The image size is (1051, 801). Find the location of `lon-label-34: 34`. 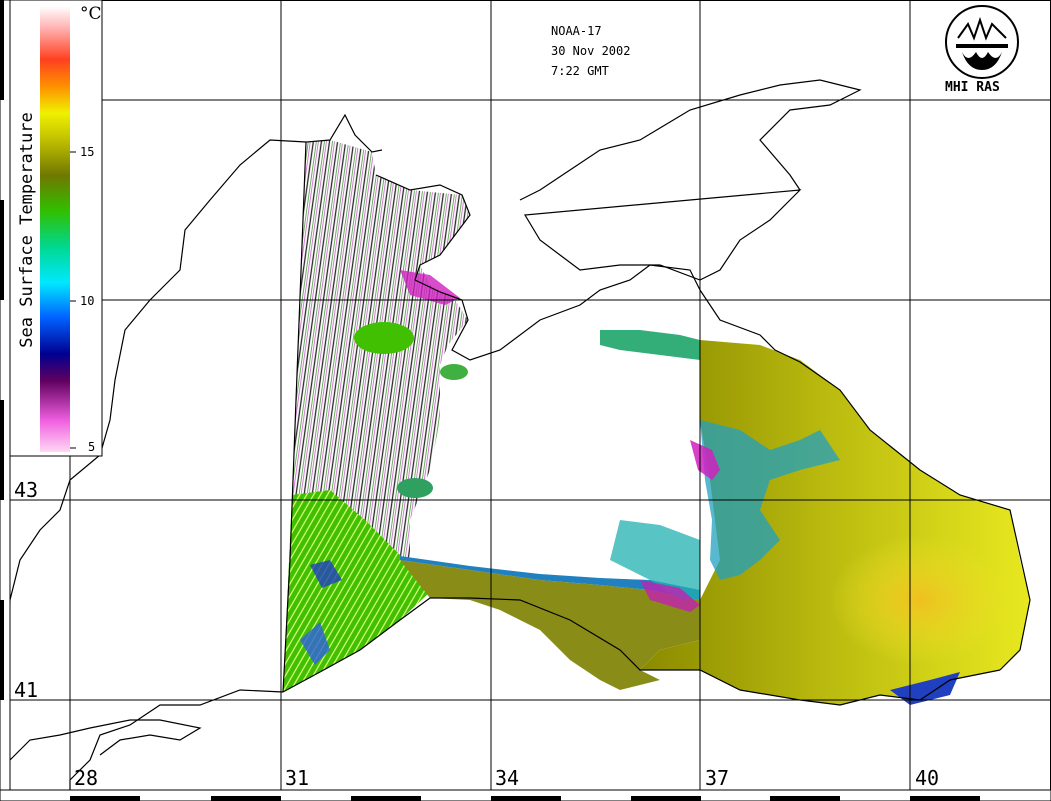

lon-label-34: 34 is located at coordinates (507, 778).